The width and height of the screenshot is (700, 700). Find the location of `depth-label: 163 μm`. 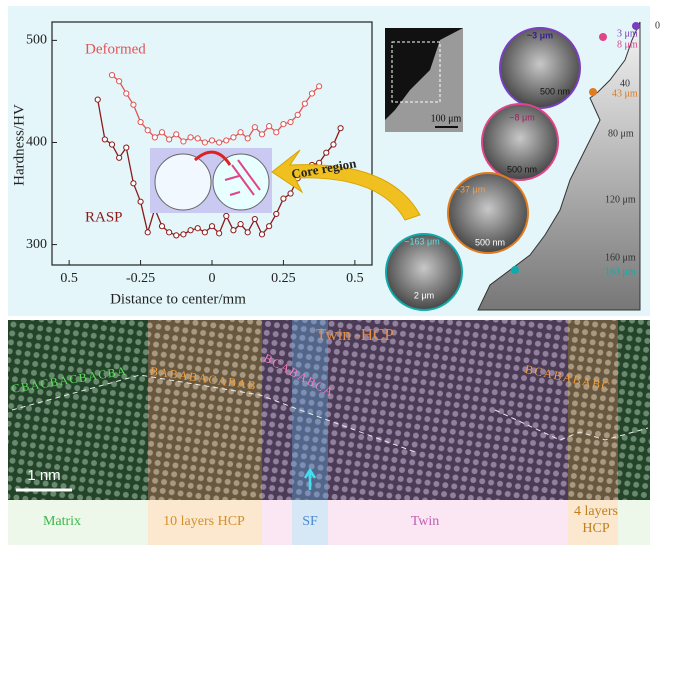

depth-label: 163 μm is located at coordinates (620, 271).